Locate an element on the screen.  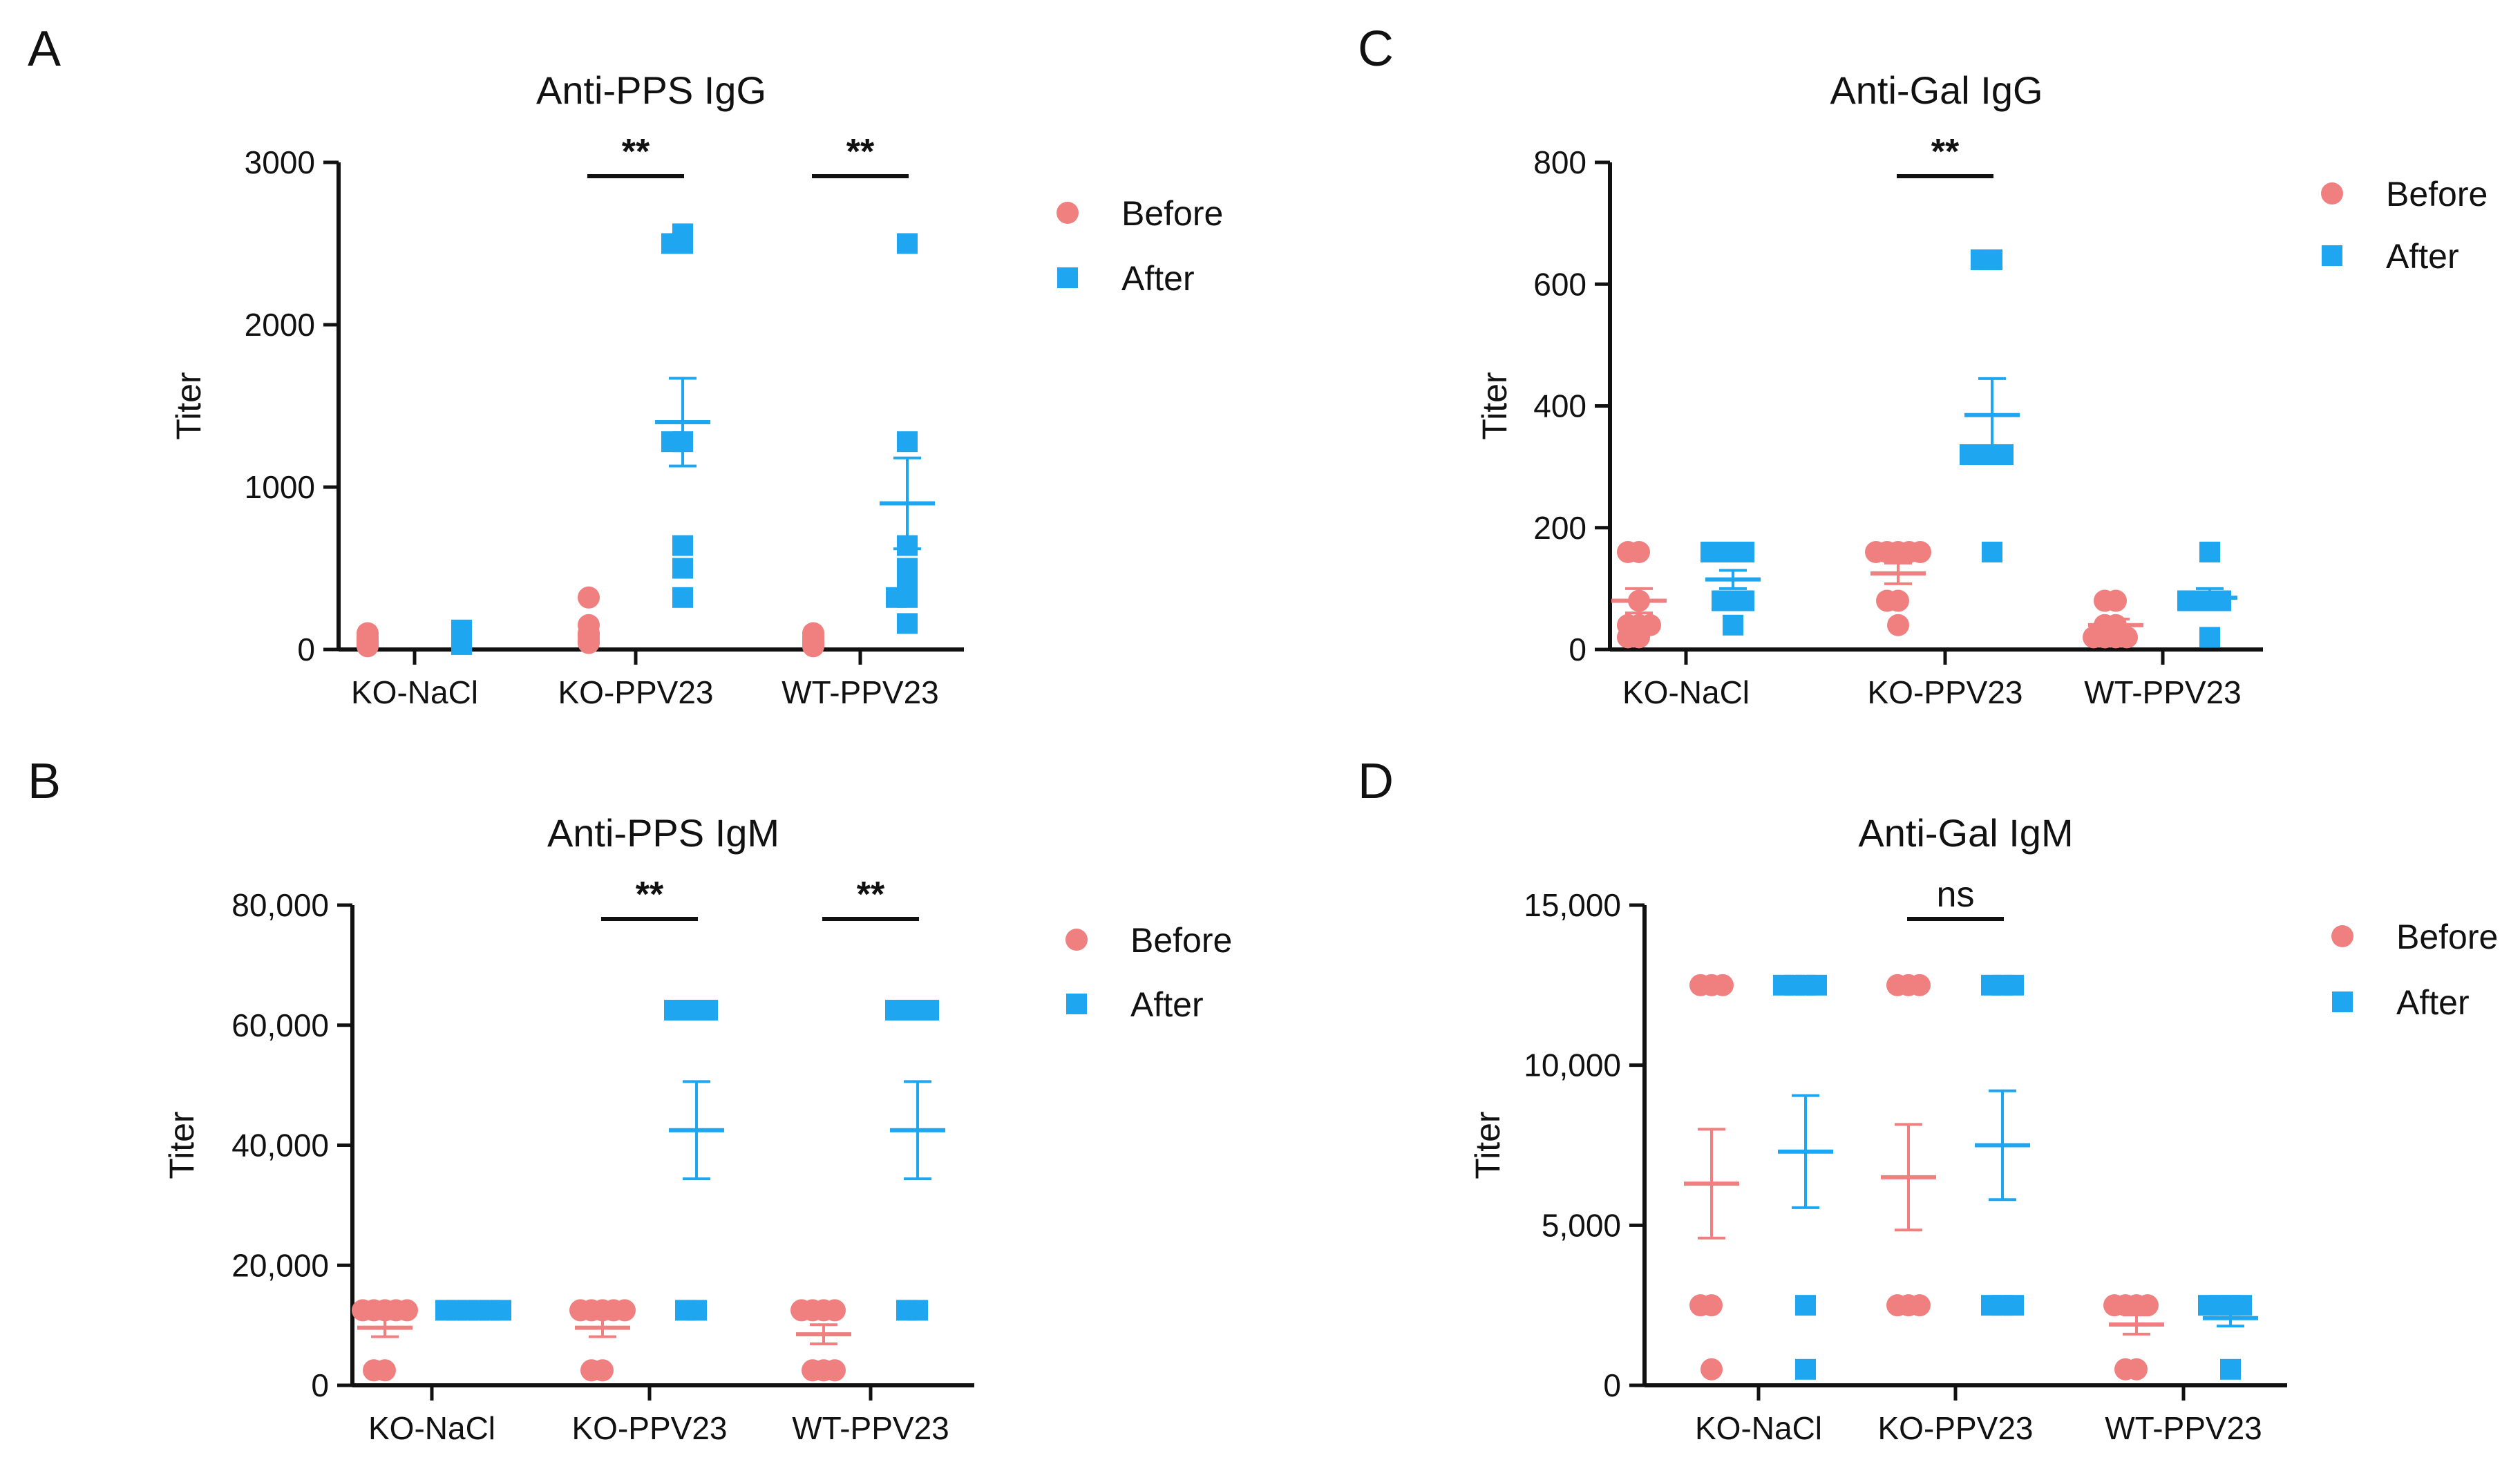
chart-title: Anti-PPS IgM is located at coordinates (663, 833).